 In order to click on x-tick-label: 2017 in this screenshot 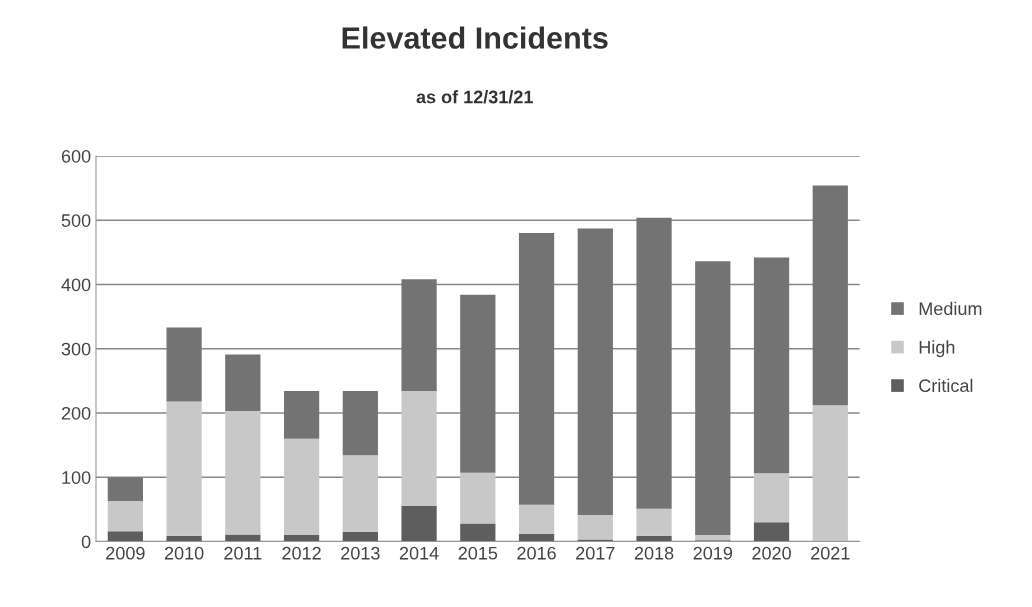, I will do `click(595, 553)`.